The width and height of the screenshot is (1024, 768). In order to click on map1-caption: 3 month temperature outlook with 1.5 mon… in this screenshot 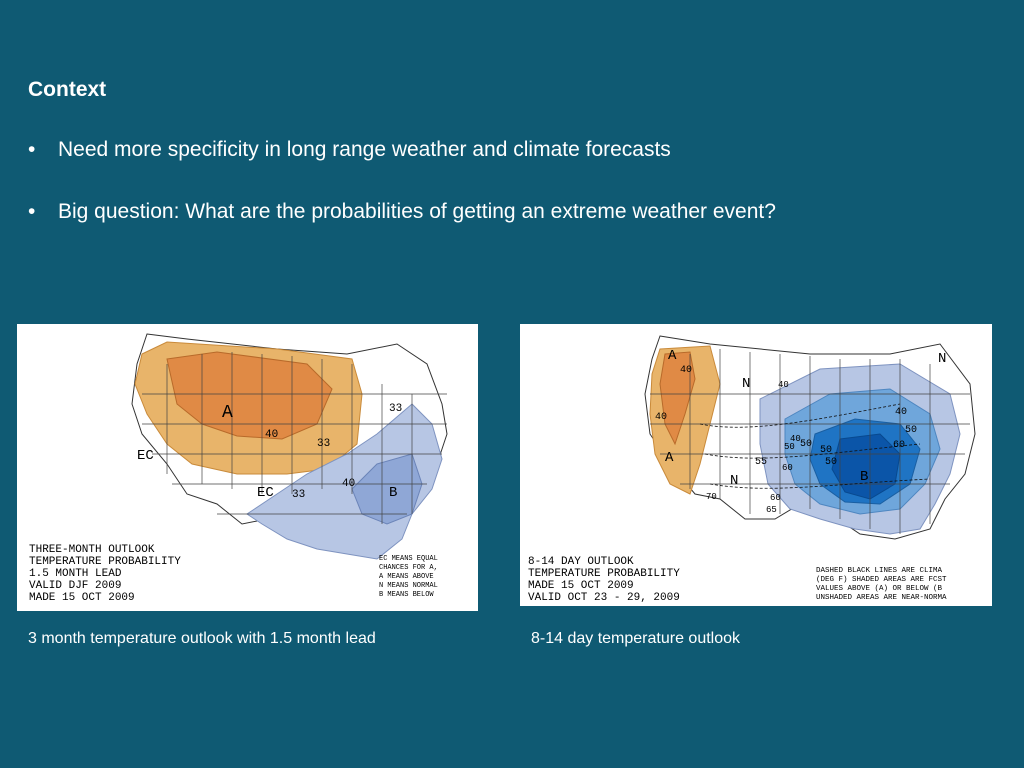, I will do `click(202, 638)`.